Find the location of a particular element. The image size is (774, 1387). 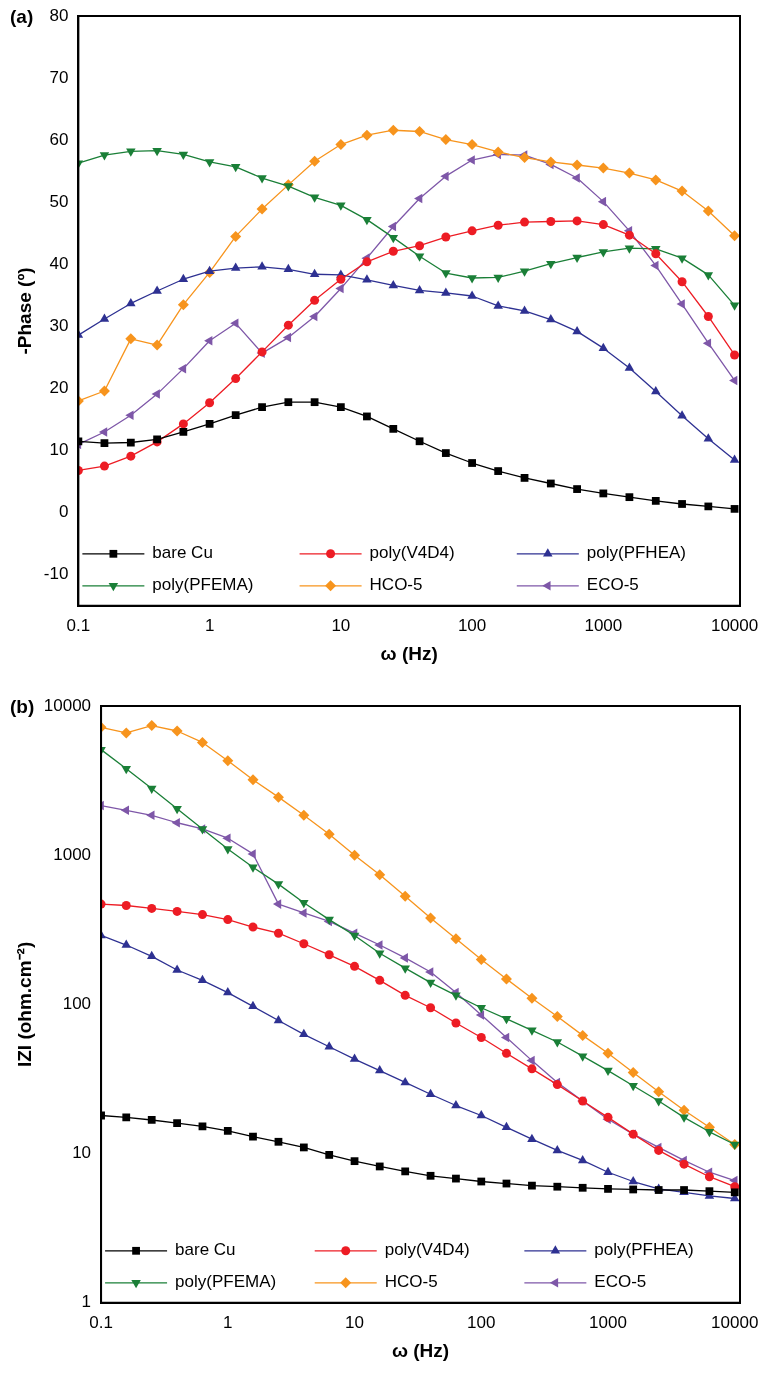

y-axis-title: -Phase (º) is located at coordinates (24, 311).